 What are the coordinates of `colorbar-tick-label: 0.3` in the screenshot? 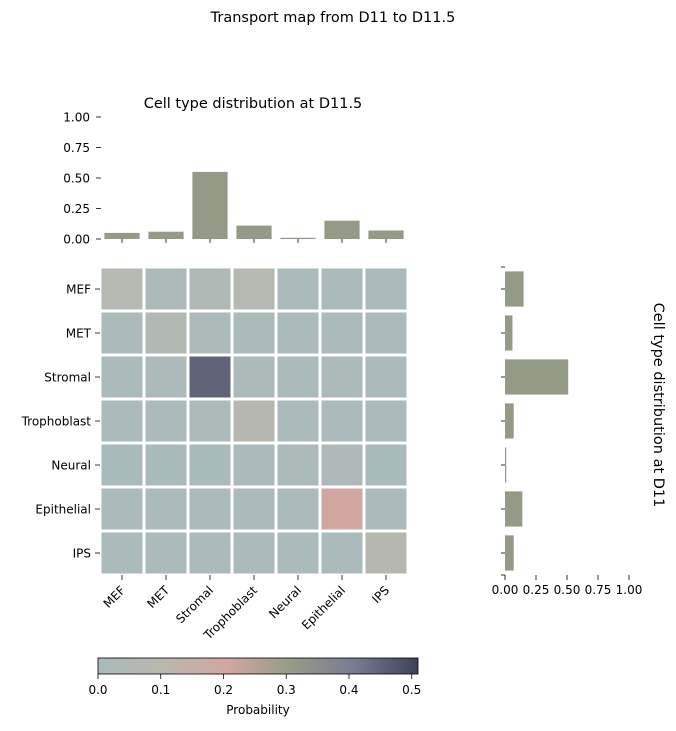 It's located at (286, 690).